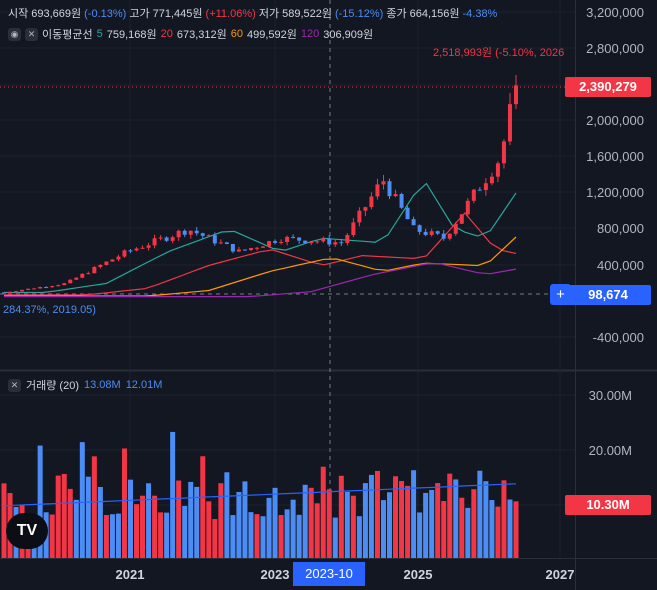  I want to click on tradingview-logo: TV, so click(27, 531).